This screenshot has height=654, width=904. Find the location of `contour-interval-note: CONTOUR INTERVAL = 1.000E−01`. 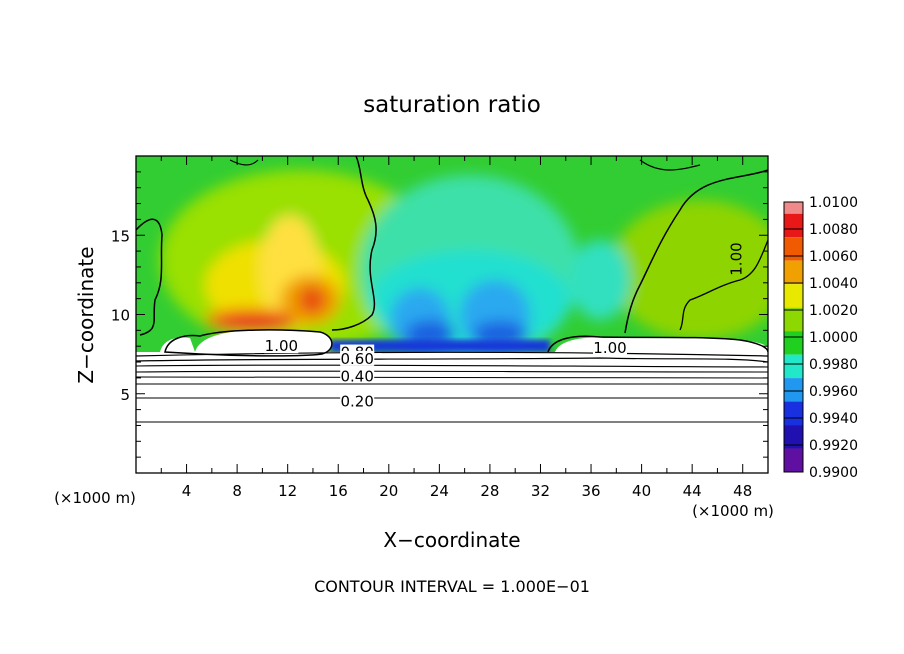

contour-interval-note: CONTOUR INTERVAL = 1.000E−01 is located at coordinates (452, 586).